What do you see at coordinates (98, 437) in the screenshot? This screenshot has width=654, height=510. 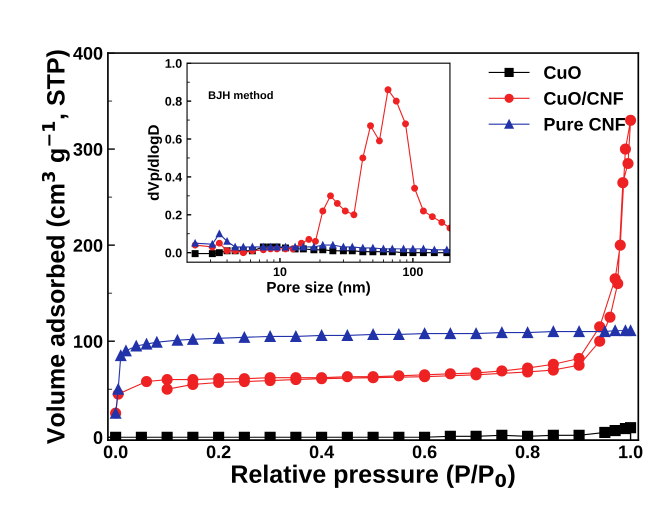 I see `y-tick-label: 0` at bounding box center [98, 437].